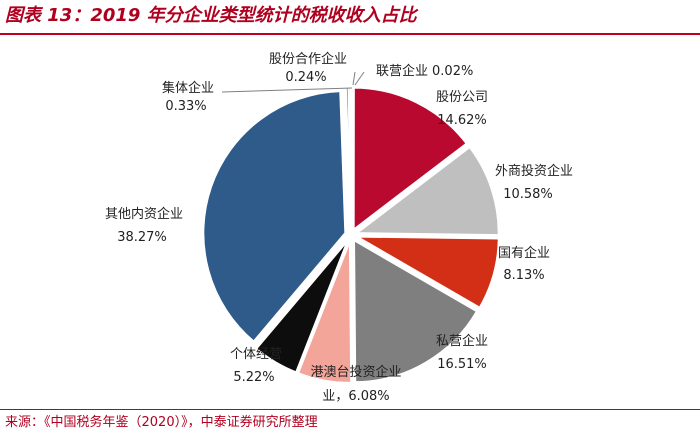  What do you see at coordinates (142, 237) in the screenshot?
I see `label-value-other-domestic: 38.27%` at bounding box center [142, 237].